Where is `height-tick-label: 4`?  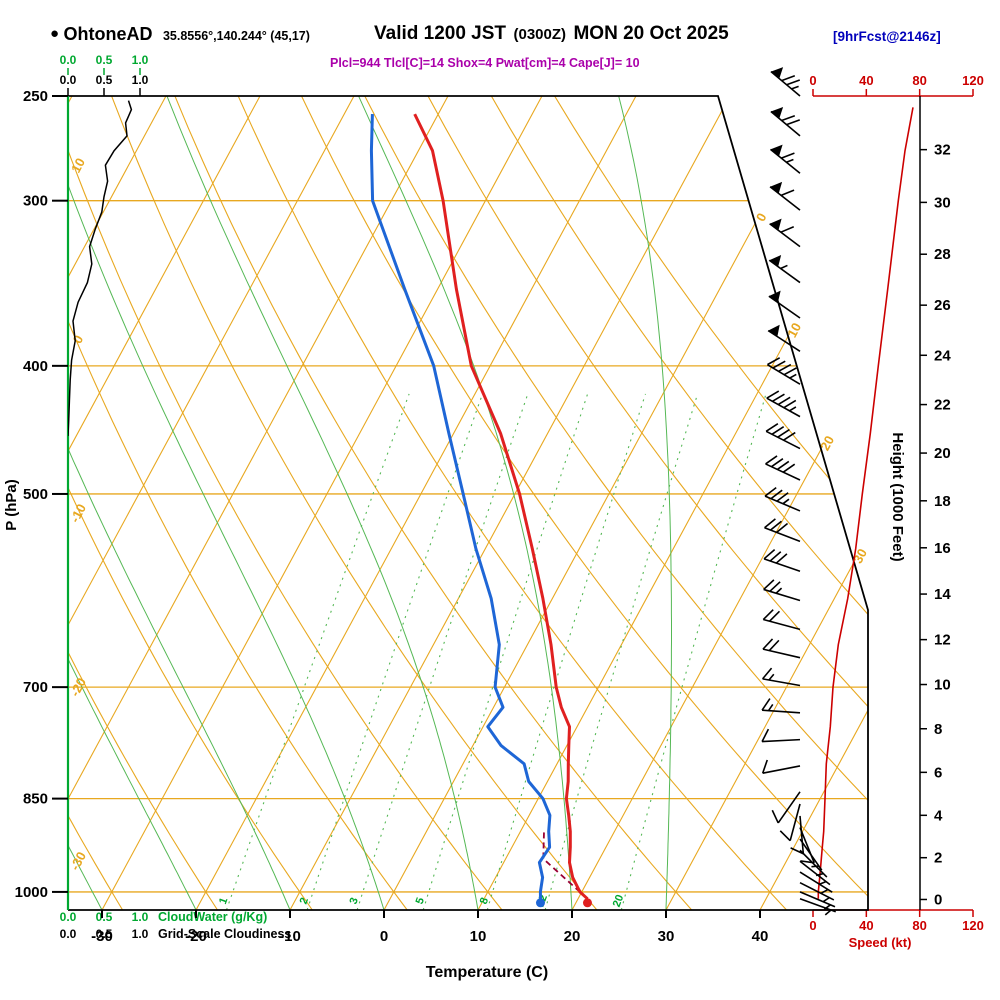
height-tick-label: 4 is located at coordinates (938, 815).